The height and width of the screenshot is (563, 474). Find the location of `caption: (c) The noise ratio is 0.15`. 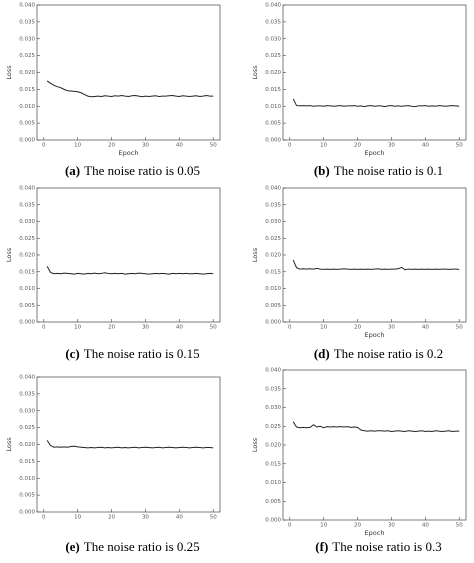

caption: (c) The noise ratio is 0.15 is located at coordinates (132, 353).